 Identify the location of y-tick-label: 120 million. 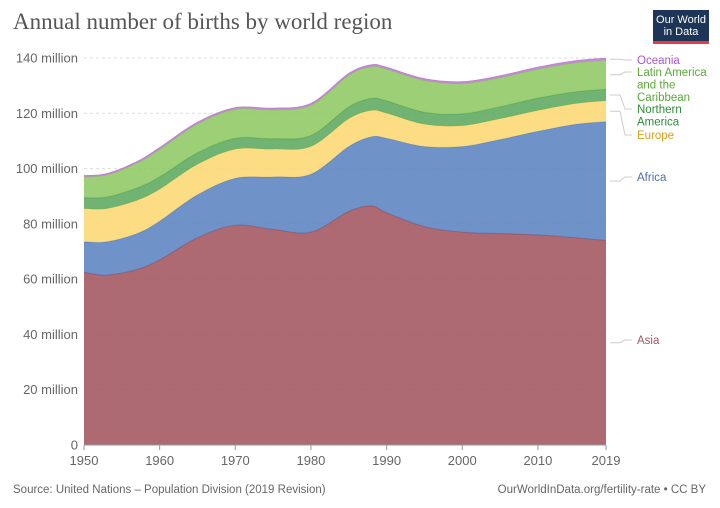
(47, 113).